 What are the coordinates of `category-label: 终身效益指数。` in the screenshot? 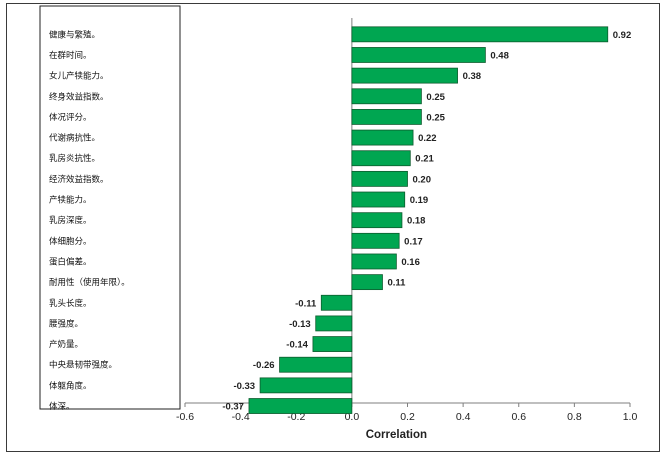 It's located at (79, 96).